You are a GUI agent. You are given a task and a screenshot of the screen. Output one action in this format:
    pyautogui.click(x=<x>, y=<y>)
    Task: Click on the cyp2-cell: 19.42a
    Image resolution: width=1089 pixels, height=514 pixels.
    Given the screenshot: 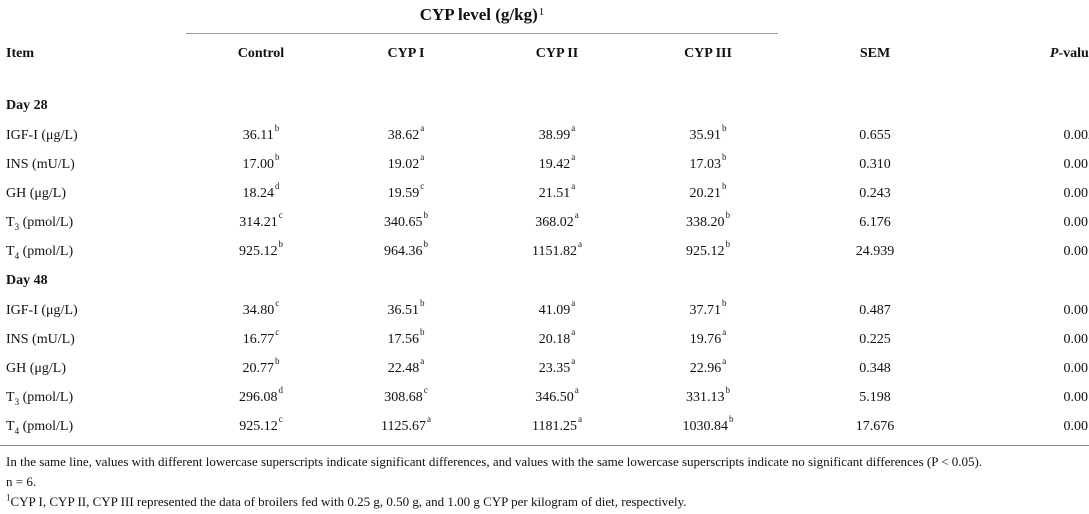 What is the action you would take?
    pyautogui.click(x=557, y=161)
    